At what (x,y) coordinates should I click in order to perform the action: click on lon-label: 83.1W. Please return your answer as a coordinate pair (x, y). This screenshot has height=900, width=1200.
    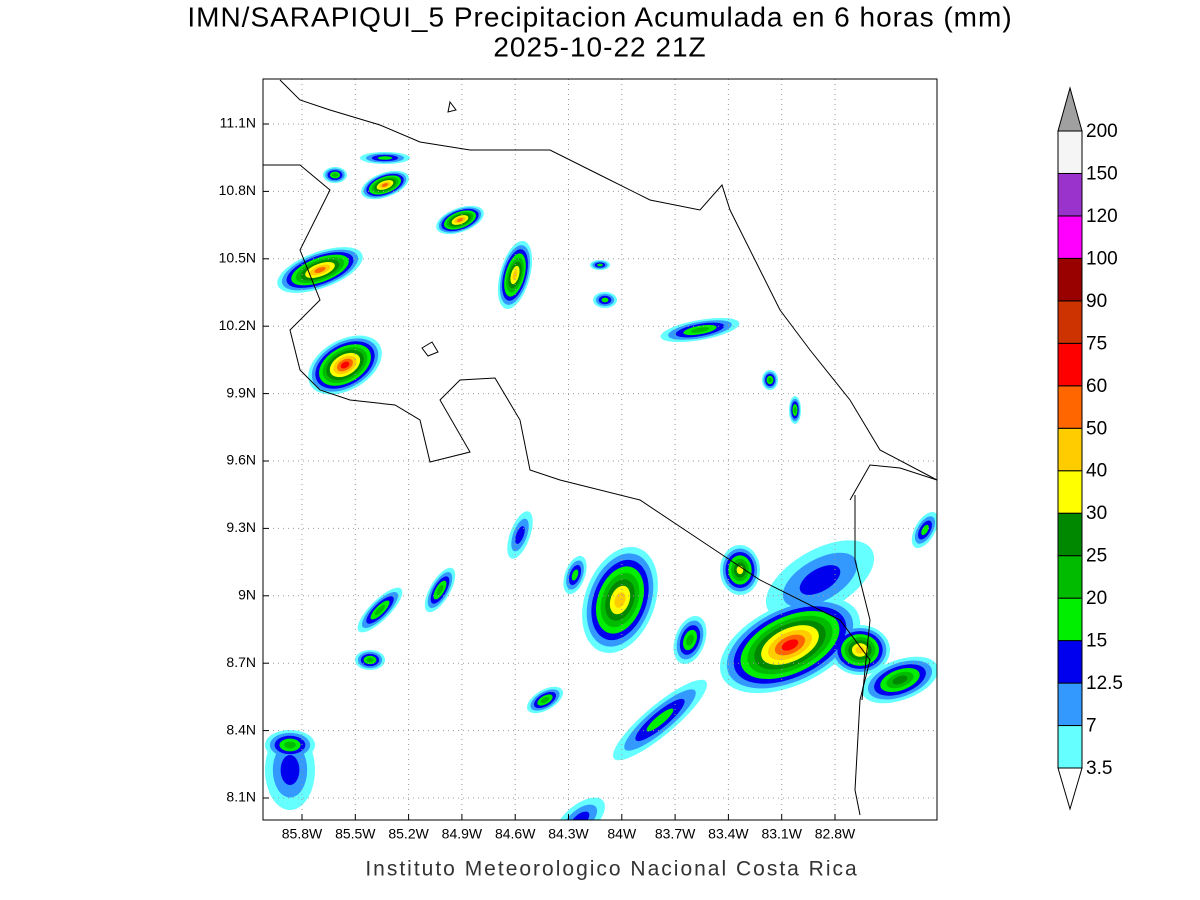
    Looking at the image, I should click on (781, 834).